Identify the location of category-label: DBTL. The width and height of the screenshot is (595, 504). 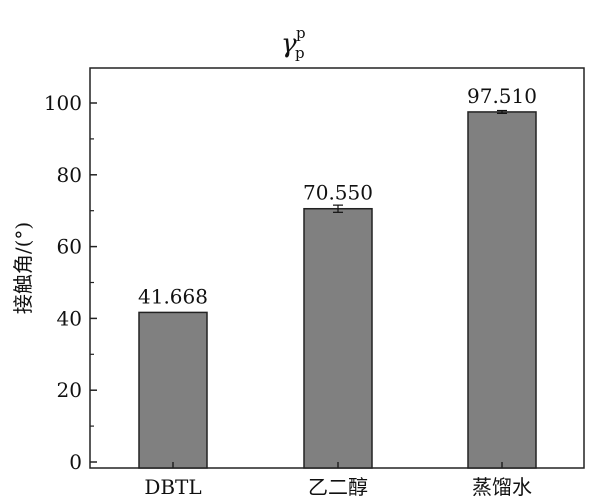
(172, 487).